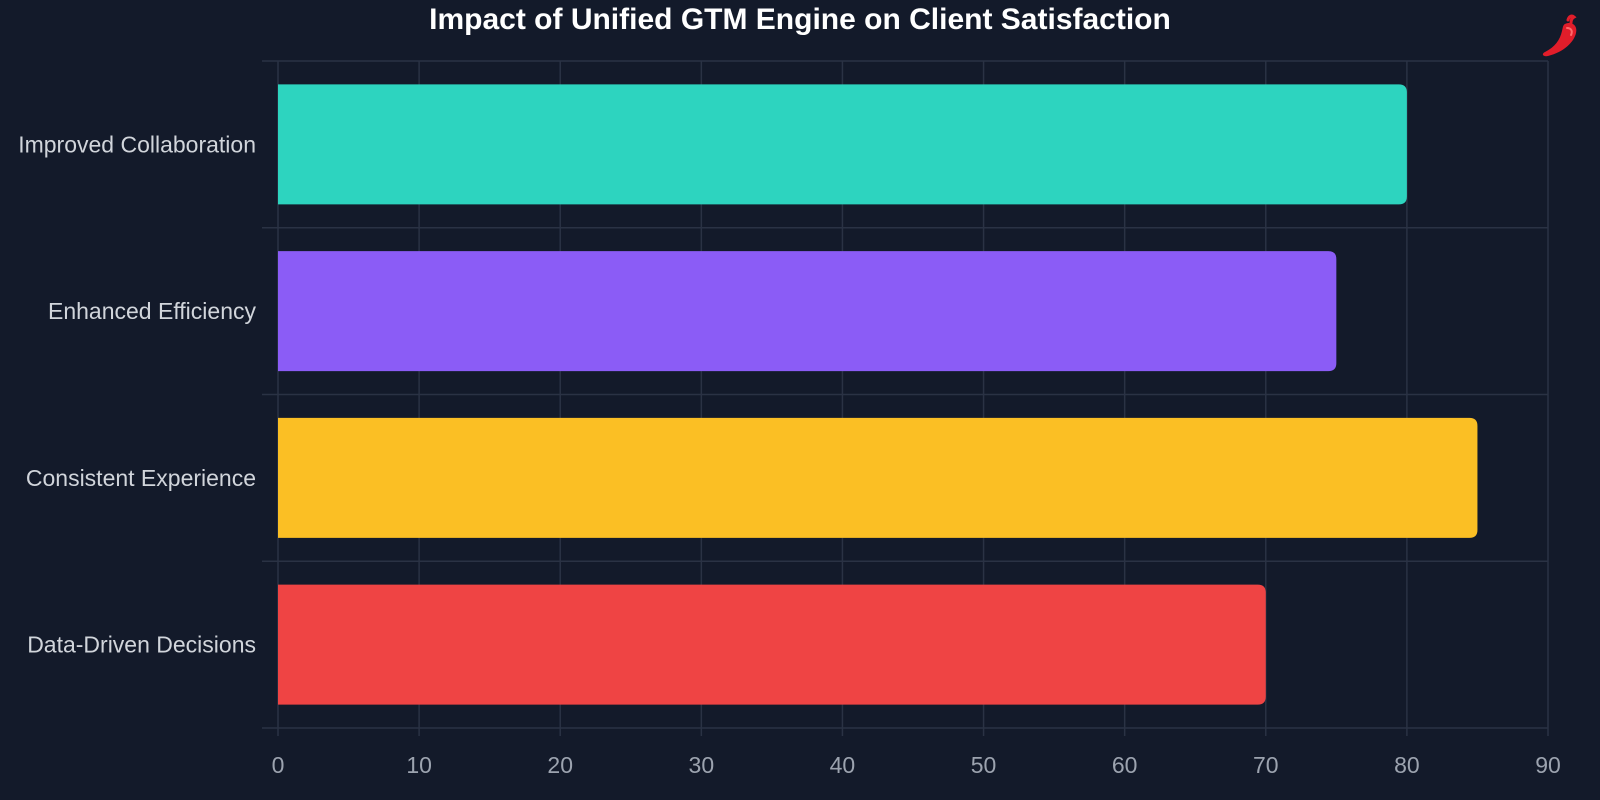 The image size is (1600, 800). What do you see at coordinates (419, 765) in the screenshot?
I see `x-tick-label: 10` at bounding box center [419, 765].